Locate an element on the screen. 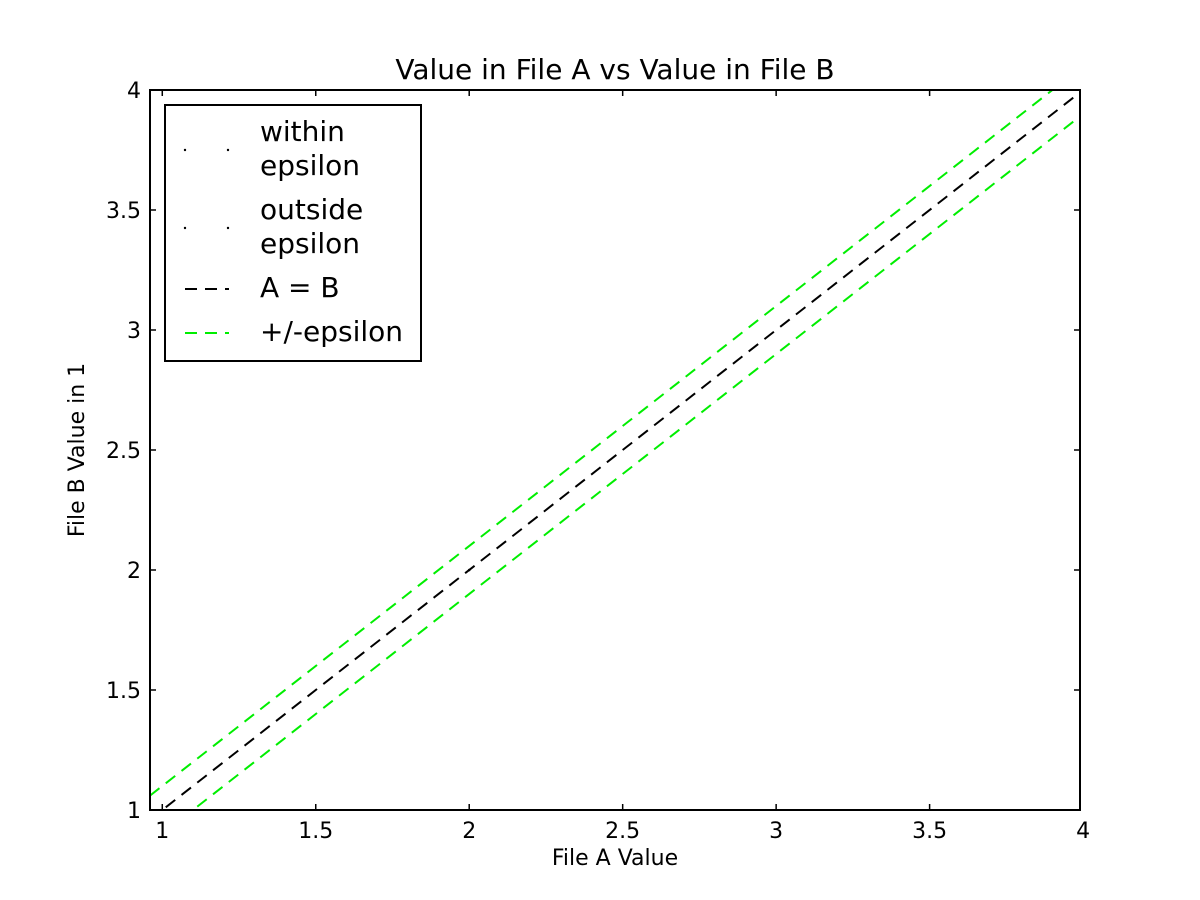  x-tick-label-6: 4 is located at coordinates (1083, 831).